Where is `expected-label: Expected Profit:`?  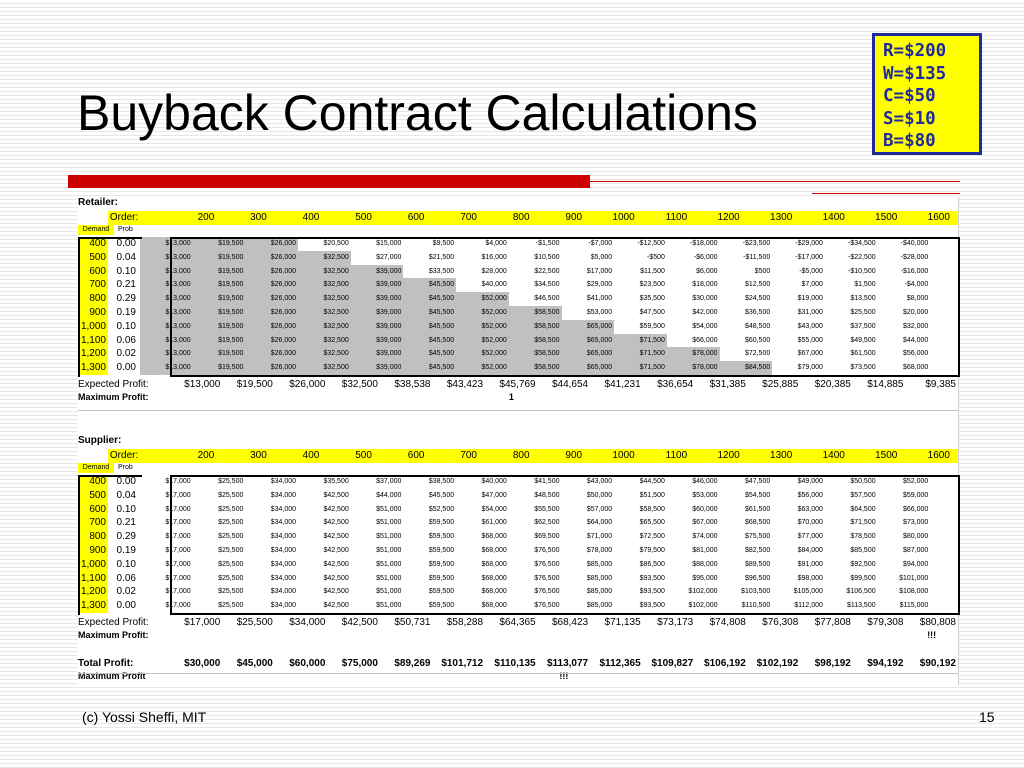
expected-label: Expected Profit: is located at coordinates (113, 384).